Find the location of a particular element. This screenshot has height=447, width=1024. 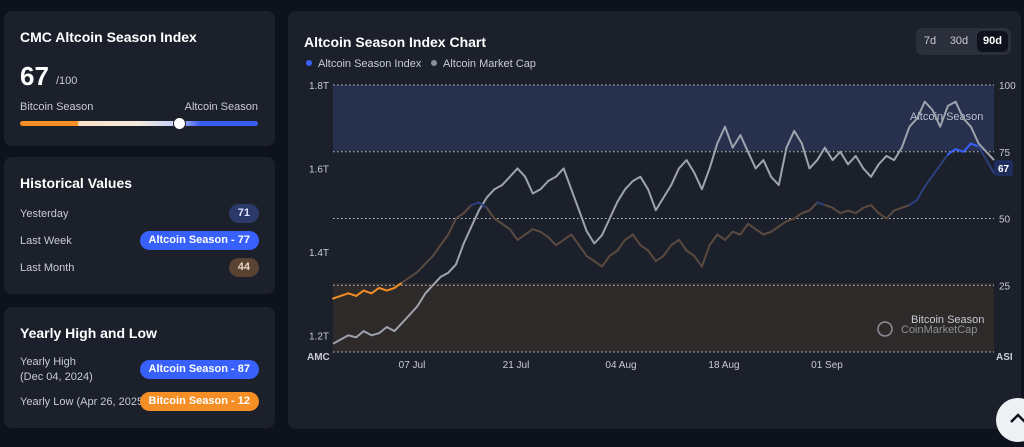

x-axis-tick: 18 Aug is located at coordinates (723, 365).